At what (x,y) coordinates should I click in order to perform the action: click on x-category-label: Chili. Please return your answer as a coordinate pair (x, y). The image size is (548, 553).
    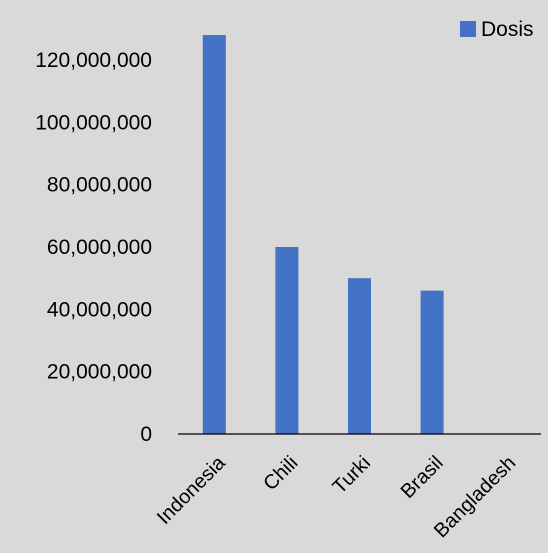
    Looking at the image, I should click on (280, 473).